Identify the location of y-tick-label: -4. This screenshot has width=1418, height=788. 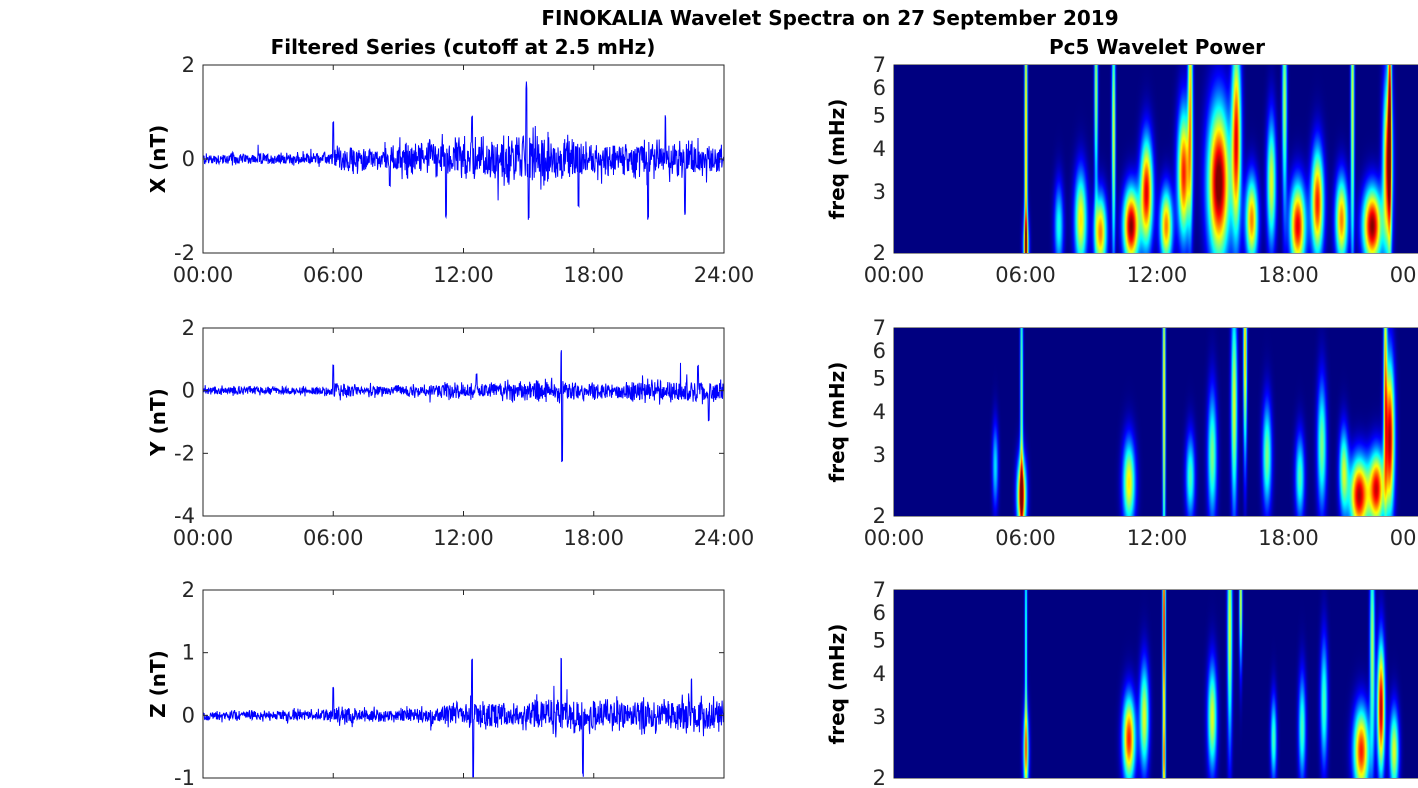
(184, 516).